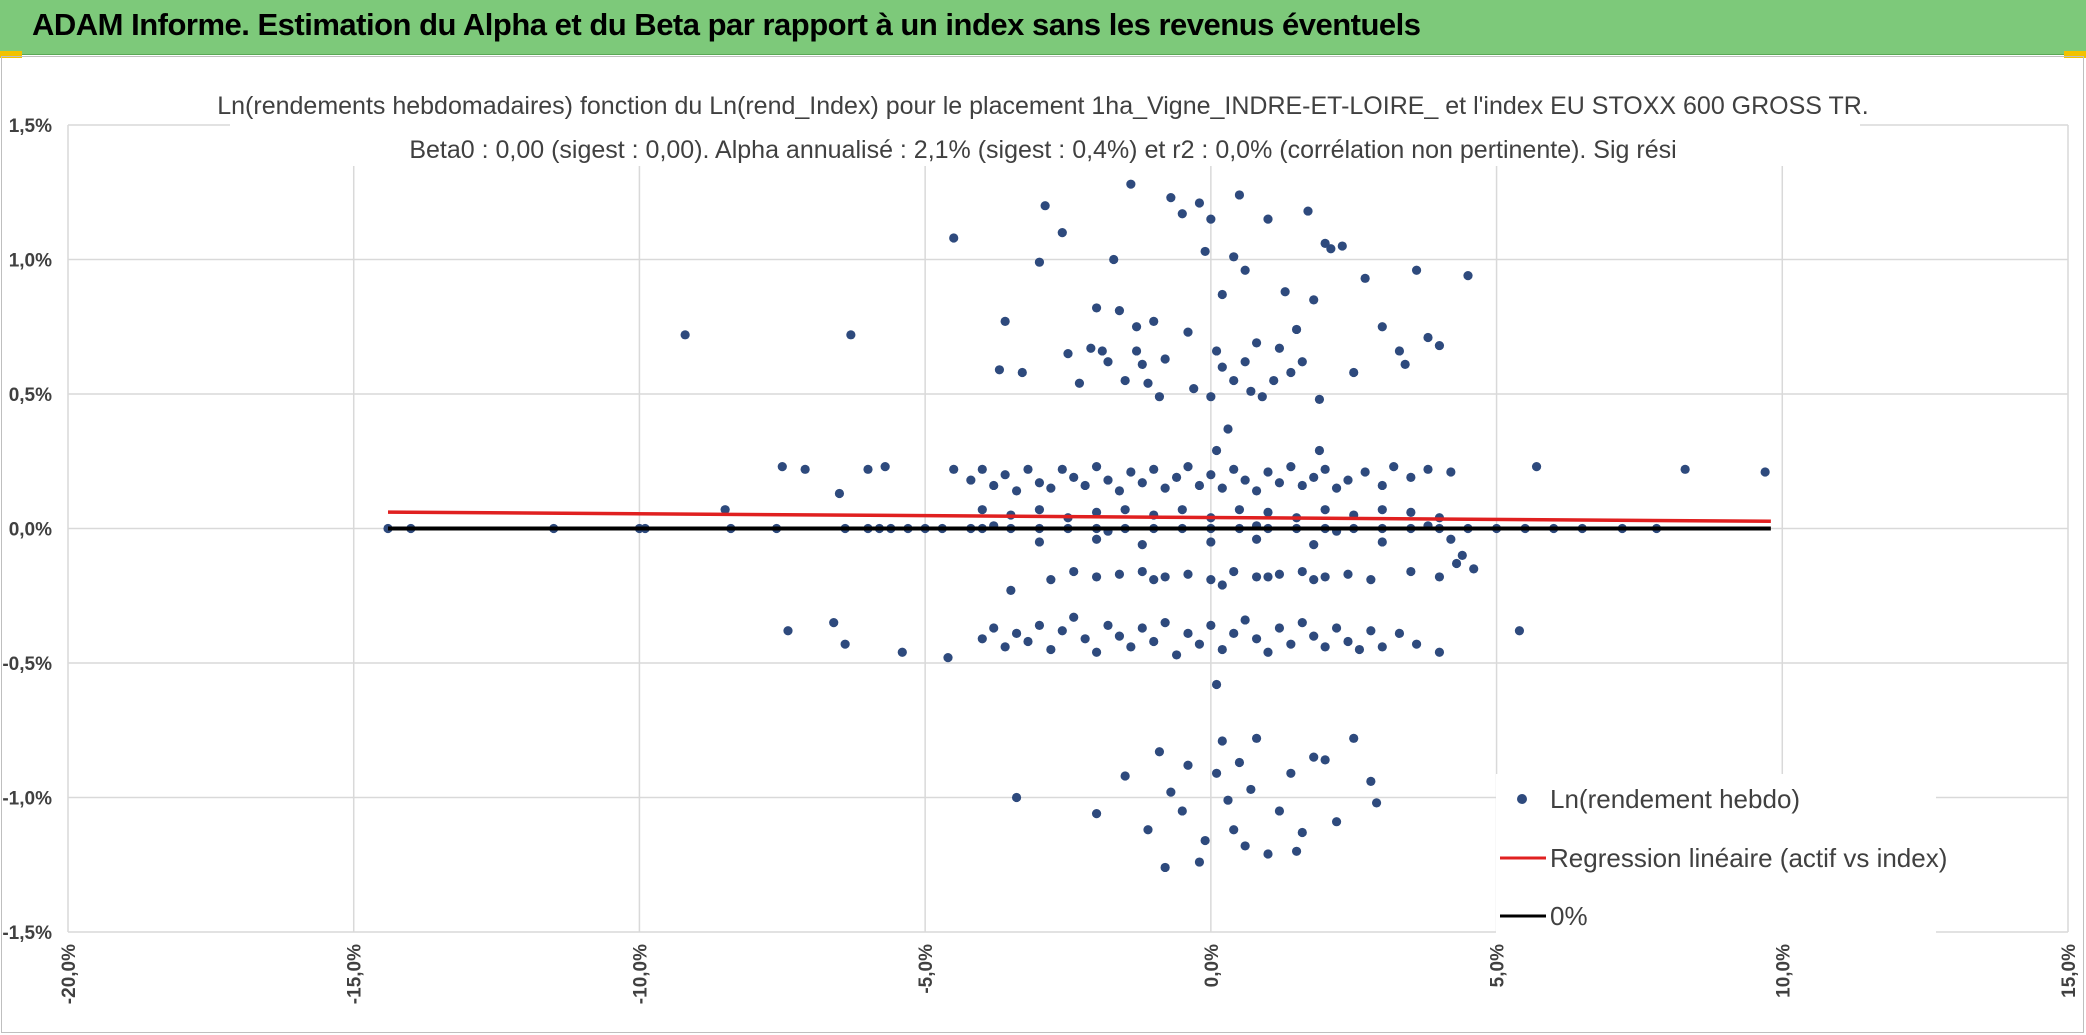  What do you see at coordinates (11, 54) in the screenshot?
I see `corner-accent-left` at bounding box center [11, 54].